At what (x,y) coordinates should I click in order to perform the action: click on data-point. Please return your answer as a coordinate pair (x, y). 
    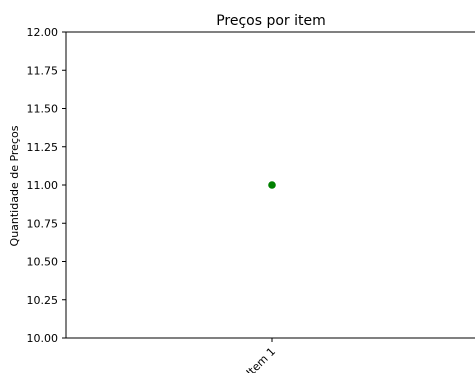
    Looking at the image, I should click on (272, 185).